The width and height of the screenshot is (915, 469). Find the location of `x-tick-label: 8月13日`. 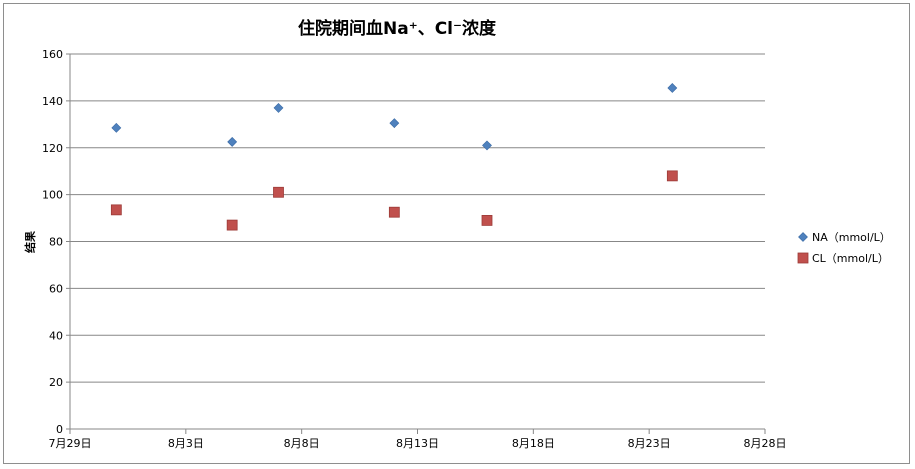

x-tick-label: 8月13日 is located at coordinates (417, 443).